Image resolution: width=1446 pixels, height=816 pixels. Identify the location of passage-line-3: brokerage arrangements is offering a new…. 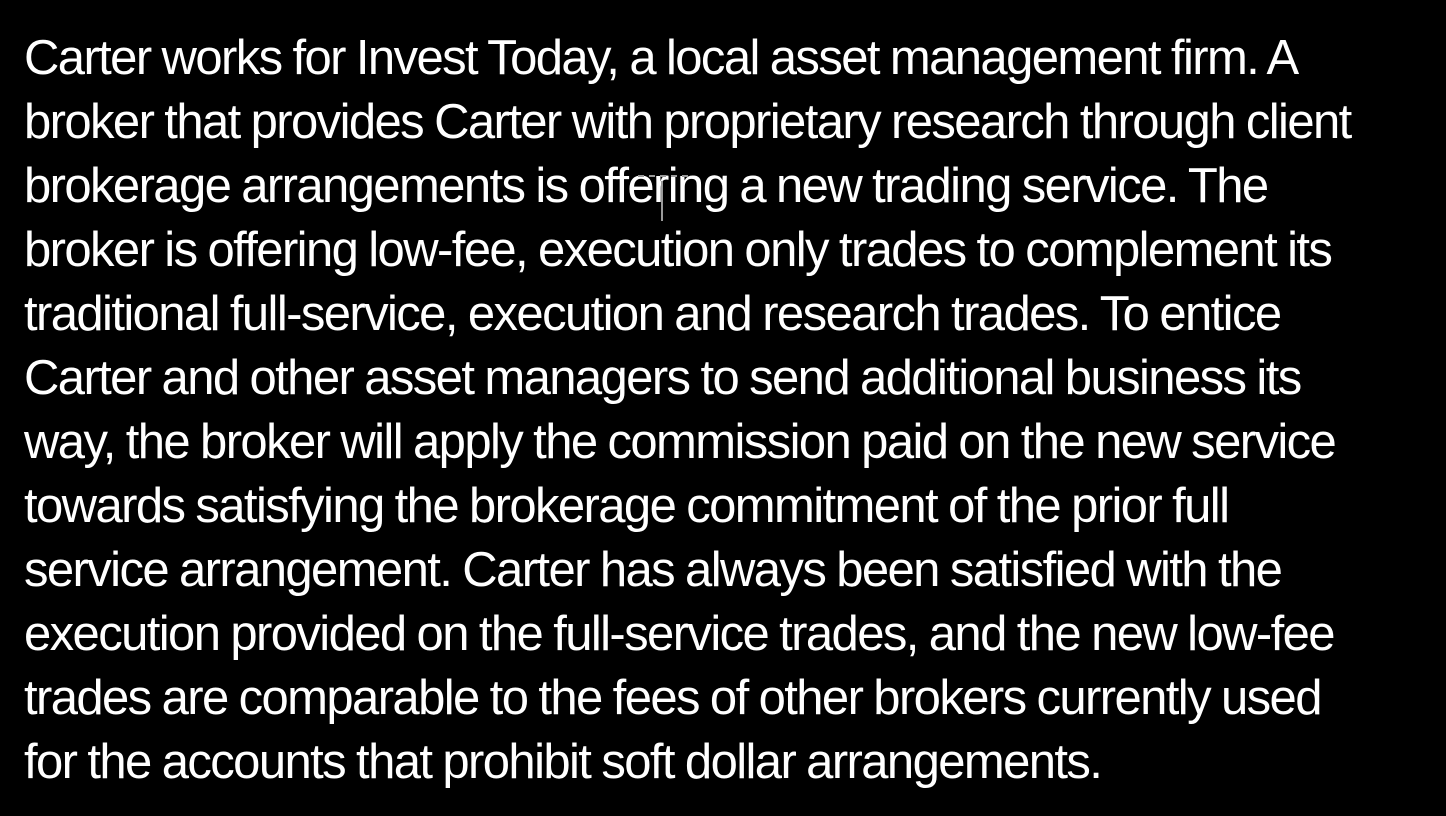
(646, 186).